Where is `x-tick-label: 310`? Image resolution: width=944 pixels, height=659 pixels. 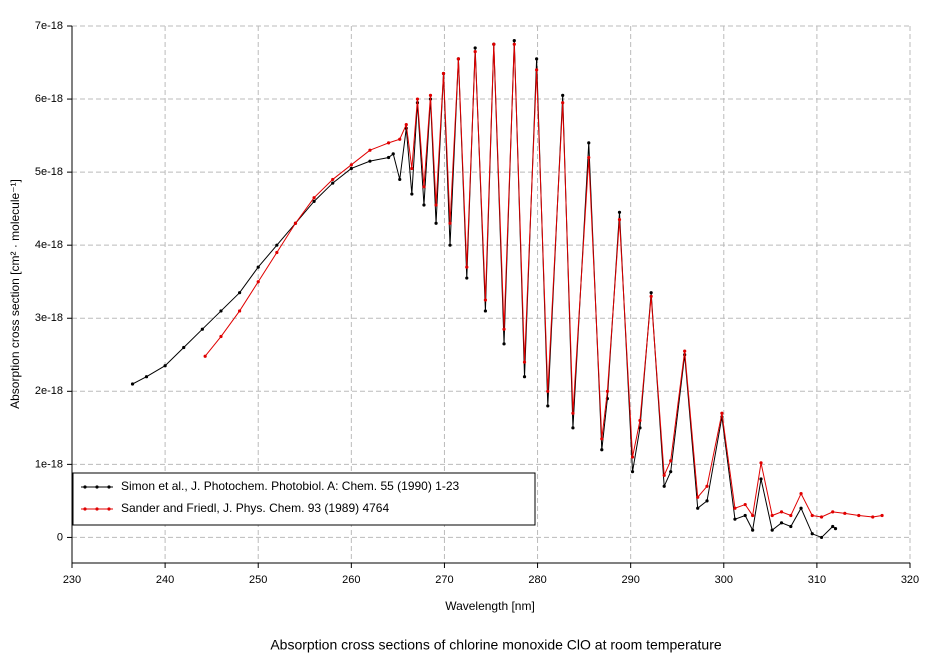
x-tick-label: 310 is located at coordinates (817, 580).